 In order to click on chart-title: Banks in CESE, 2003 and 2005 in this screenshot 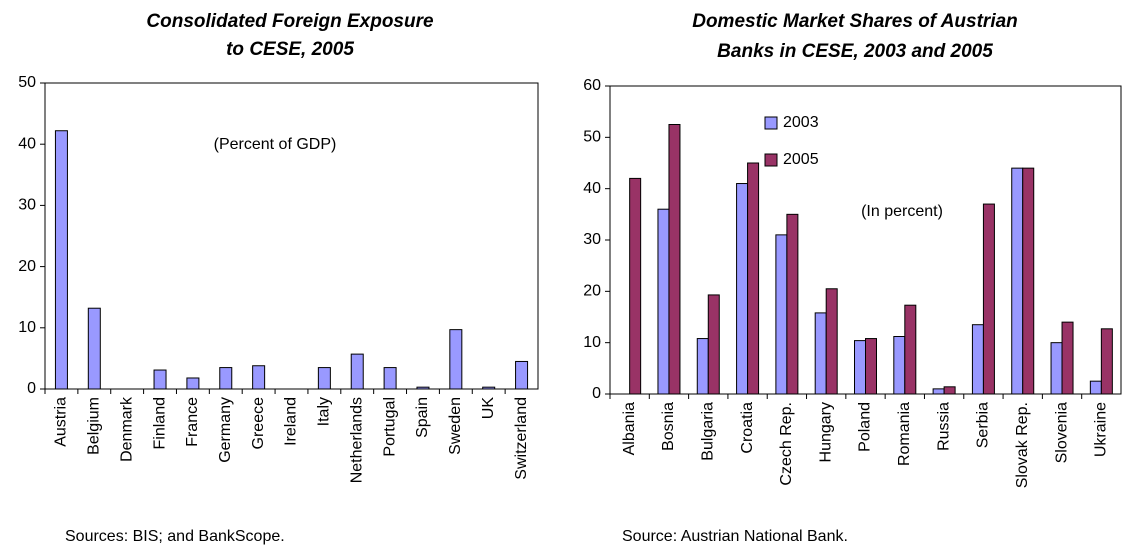, I will do `click(855, 51)`.